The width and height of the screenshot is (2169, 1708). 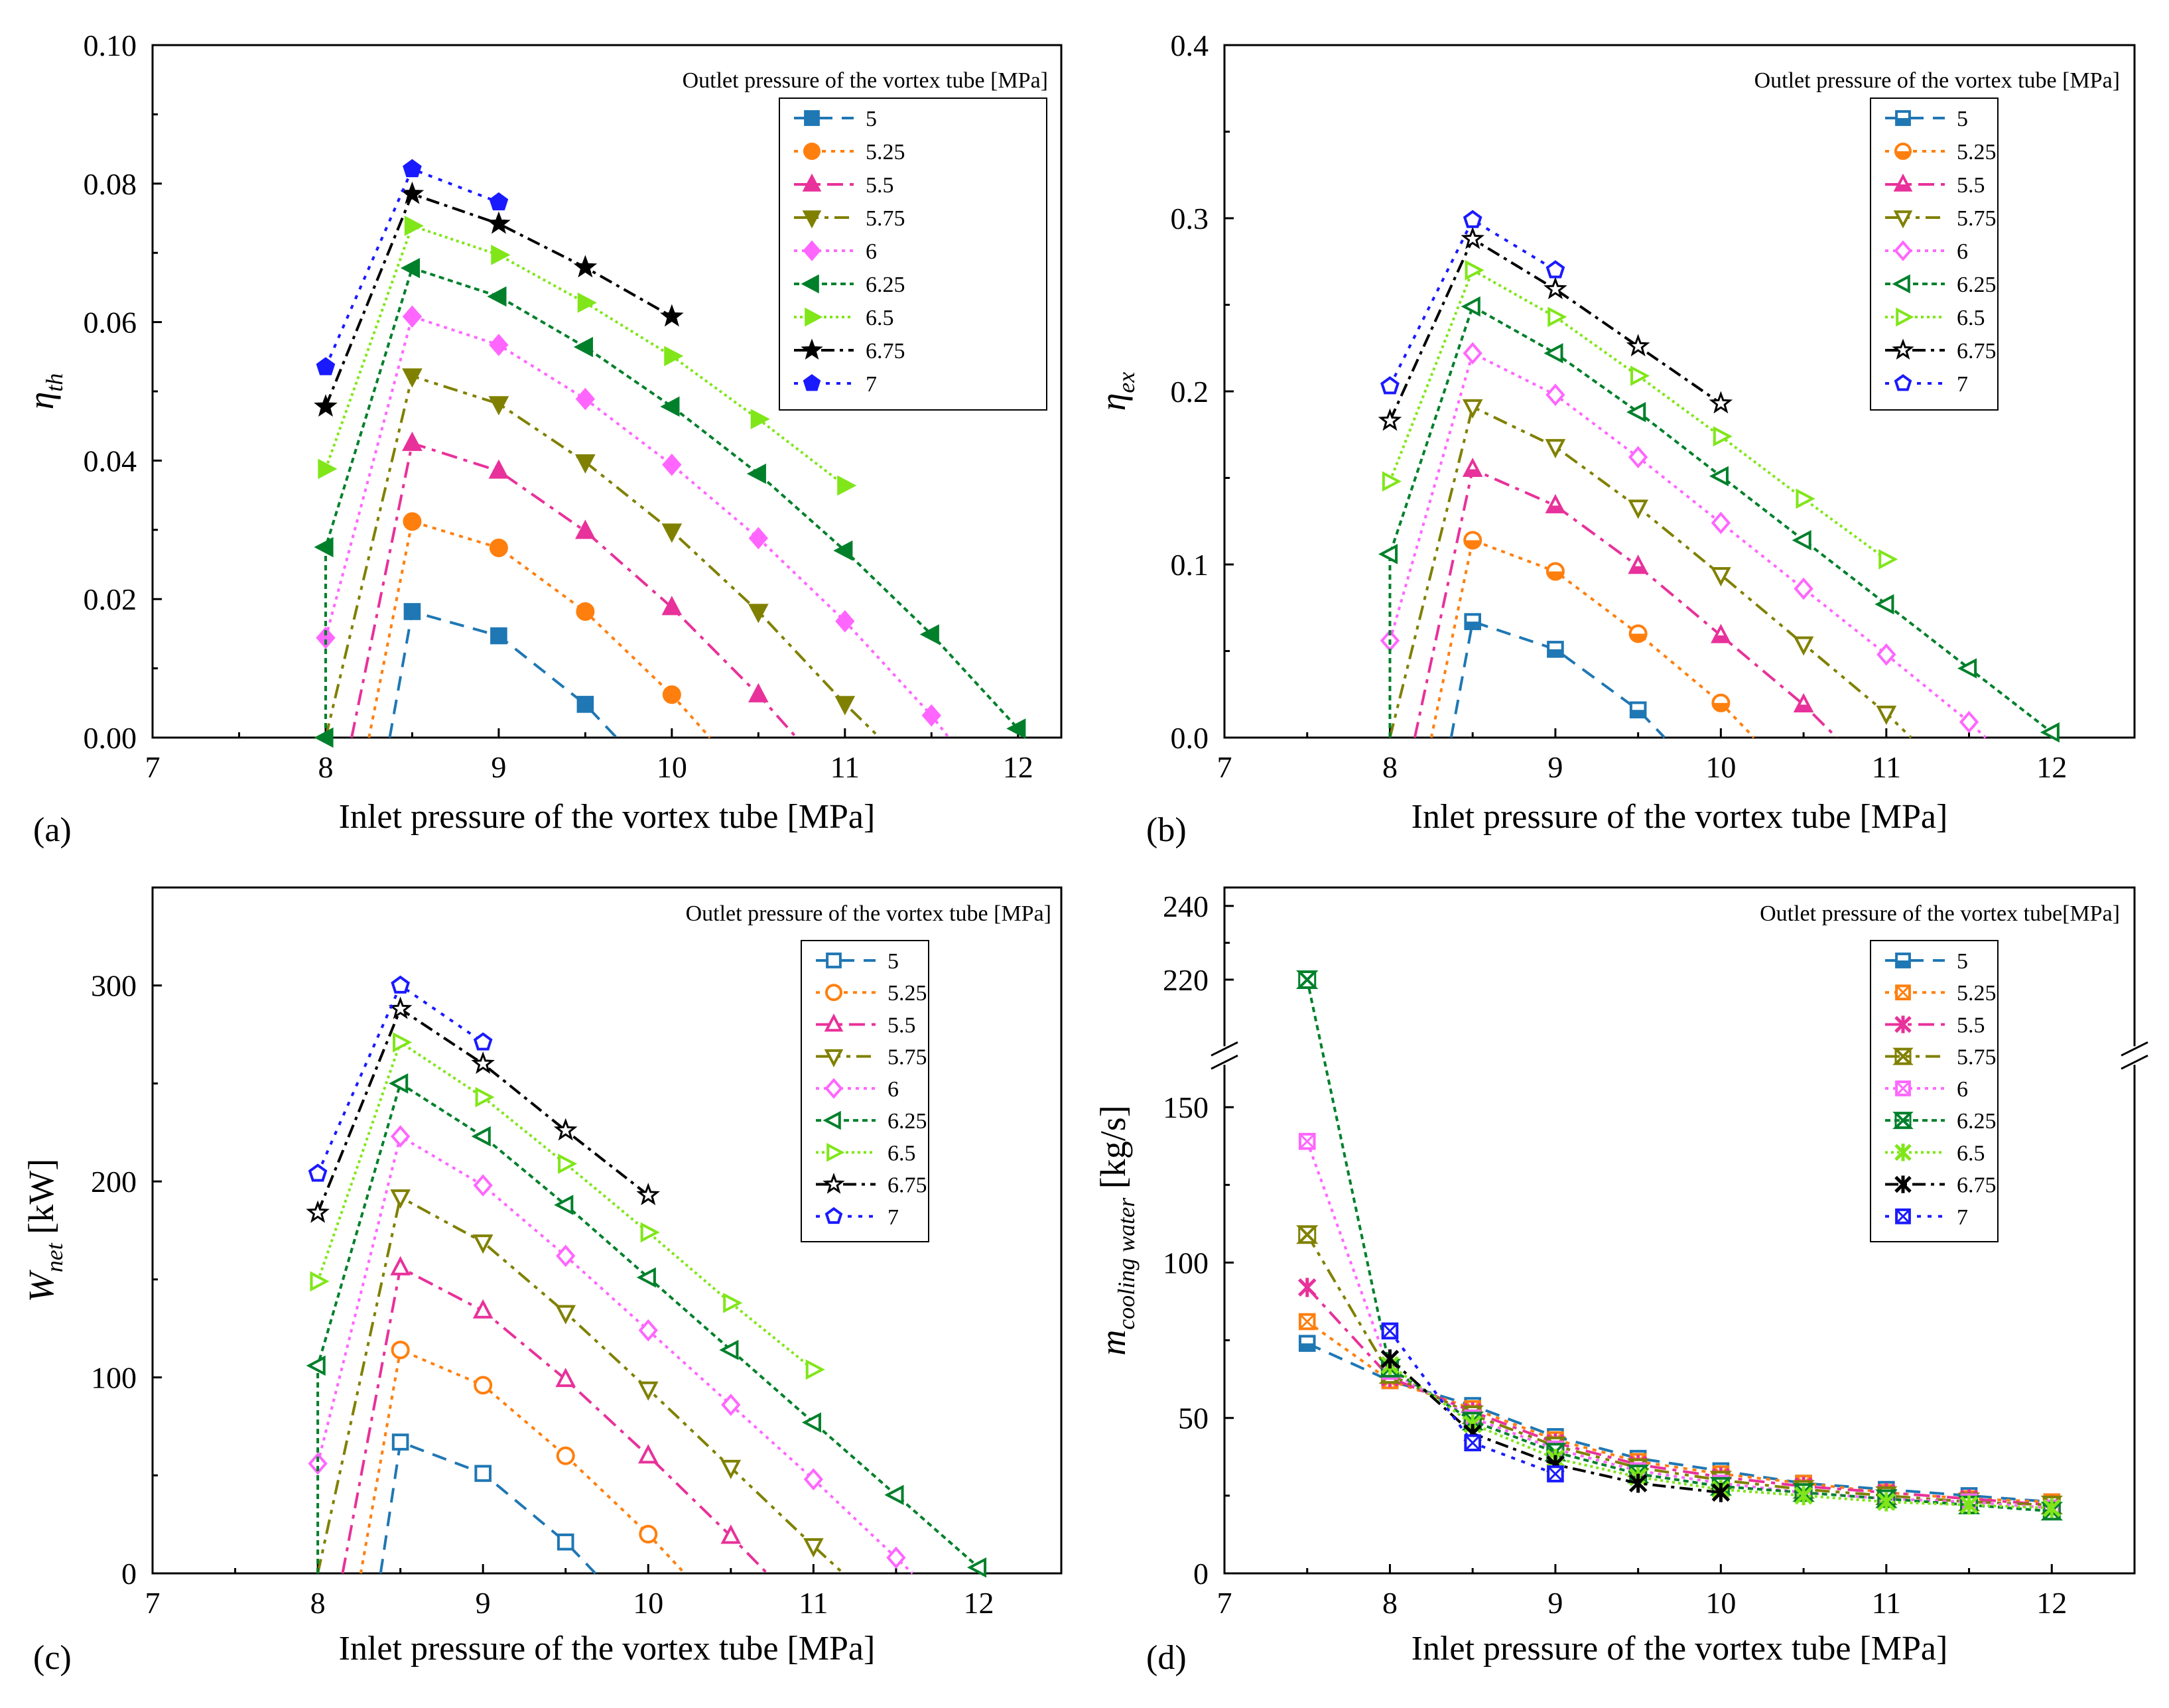 What do you see at coordinates (1113, 1343) in the screenshot?
I see `y-label-main: m` at bounding box center [1113, 1343].